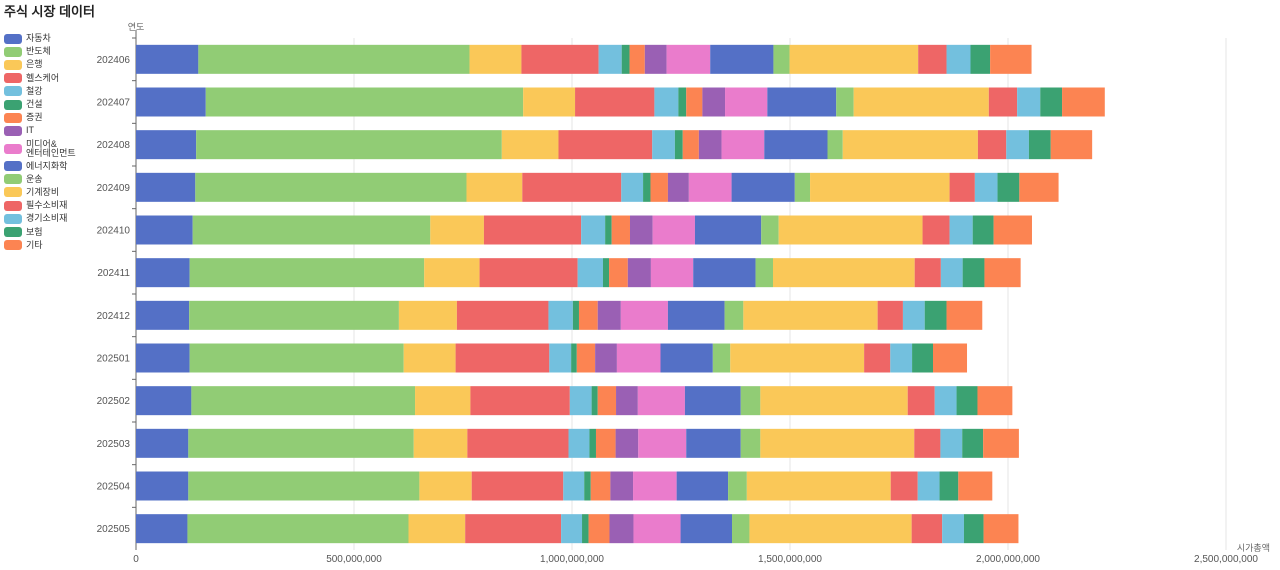 This screenshot has width=1280, height=570. What do you see at coordinates (40, 130) in the screenshot?
I see `legend-item: IT` at bounding box center [40, 130].